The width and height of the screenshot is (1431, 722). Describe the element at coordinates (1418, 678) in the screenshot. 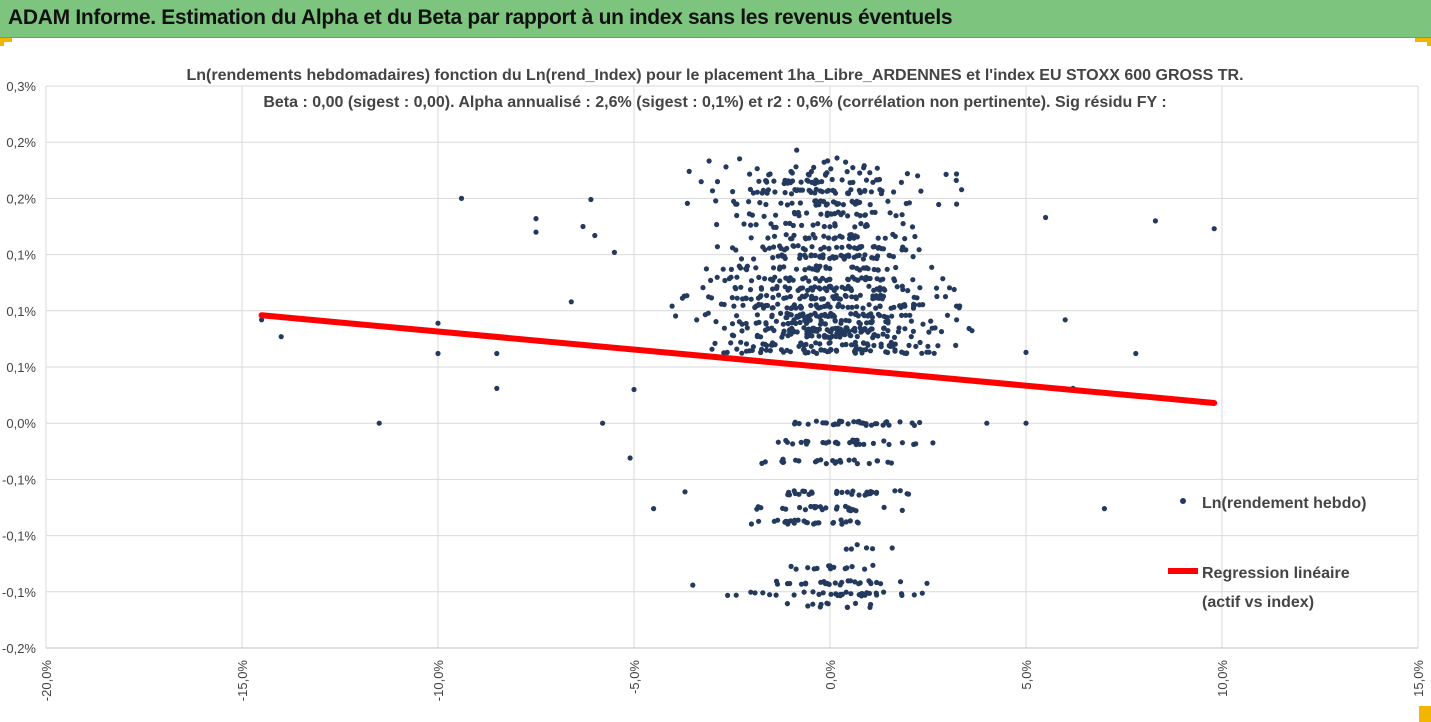

I see `x-tick-label: 15,0%` at that location.